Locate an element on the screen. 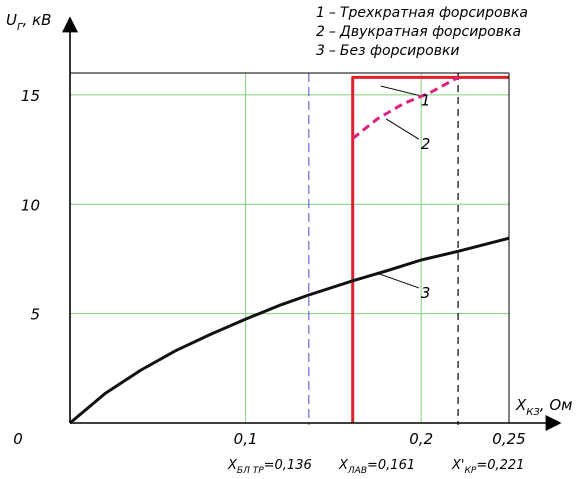  legend-item-3: 3– Без форсировки is located at coordinates (388, 51).